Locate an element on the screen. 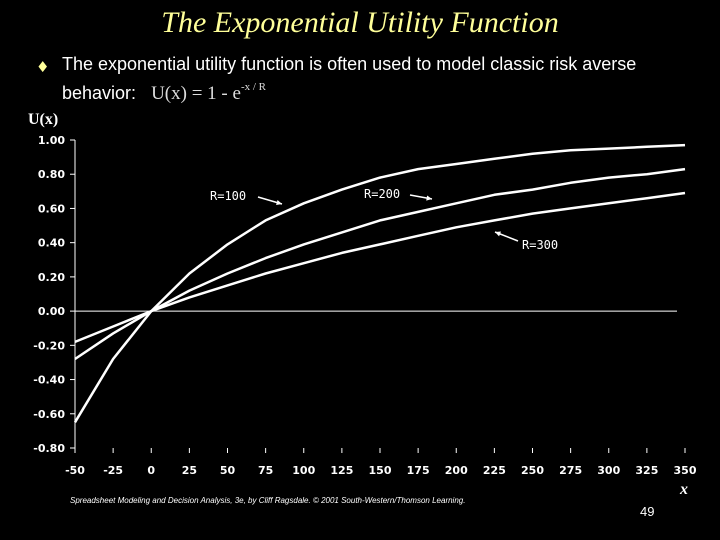 This screenshot has height=540, width=720. utility-formula: U(x) = 1 - e-x / R is located at coordinates (208, 92).